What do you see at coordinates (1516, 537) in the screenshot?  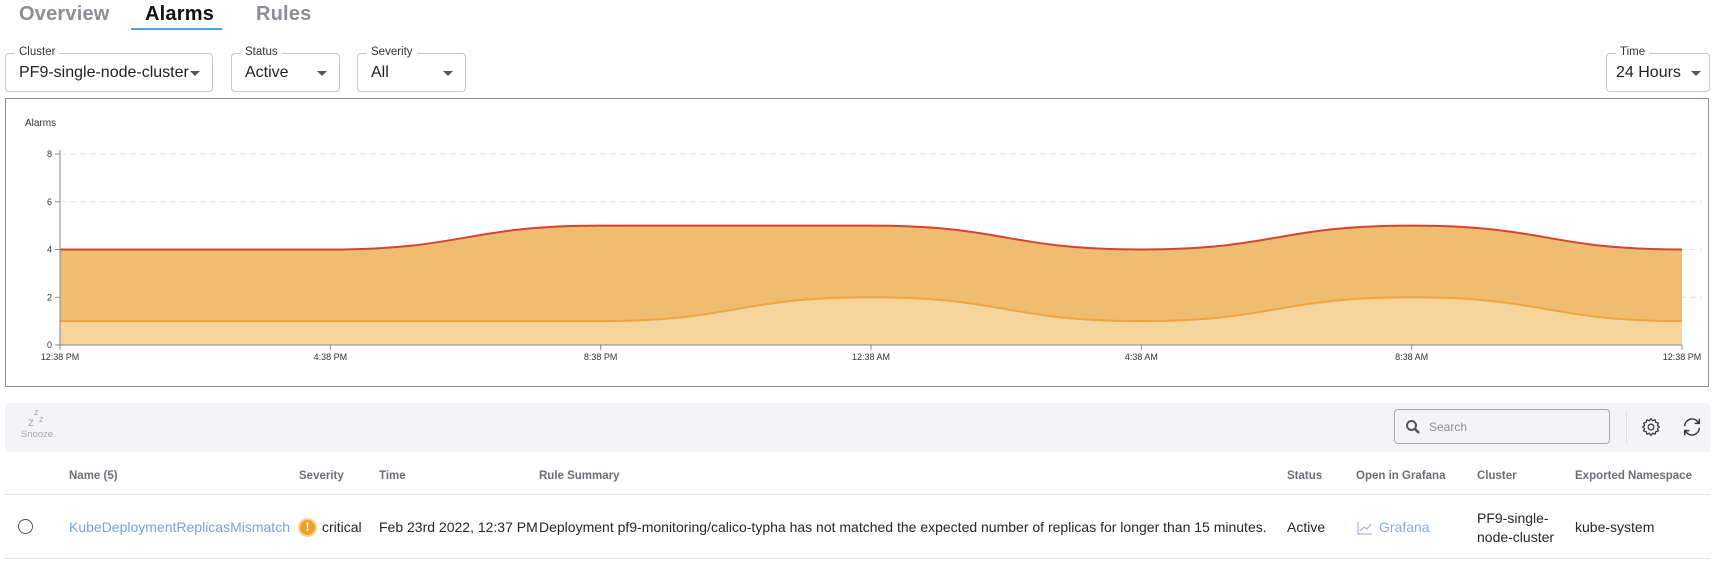 I see `cluster-line-2: node-cluster` at bounding box center [1516, 537].